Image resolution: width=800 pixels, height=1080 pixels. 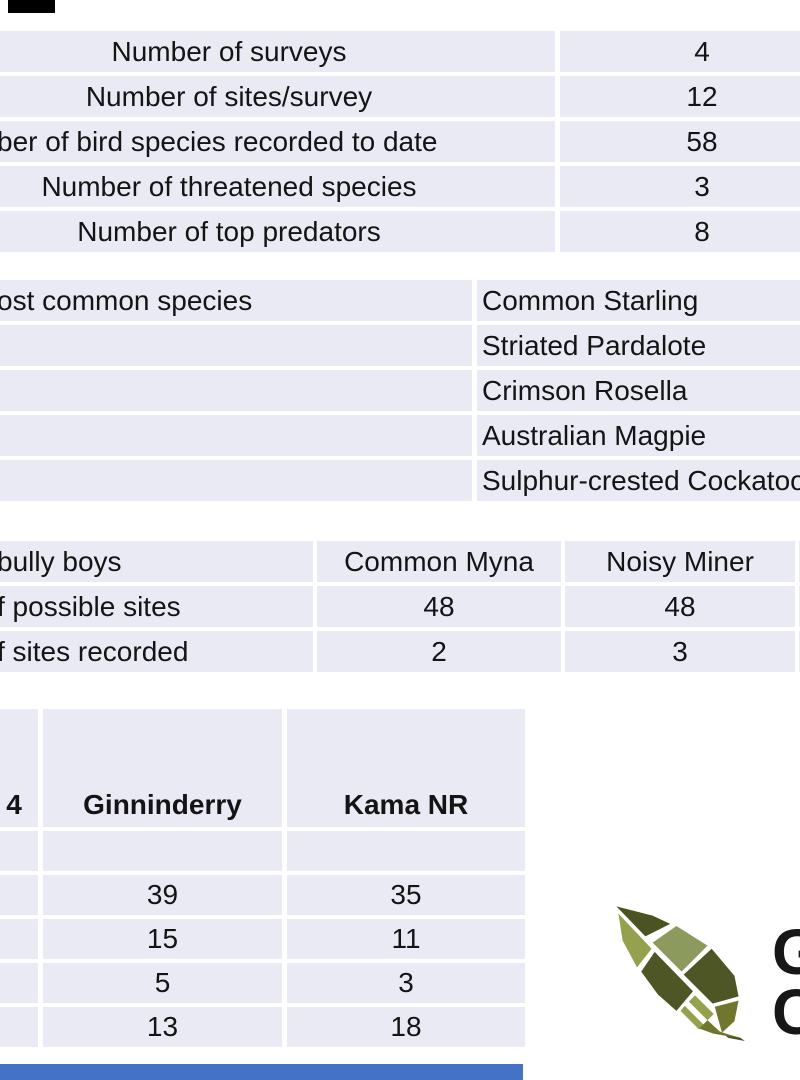 I want to click on video-progress-bar, so click(x=261, y=1072).